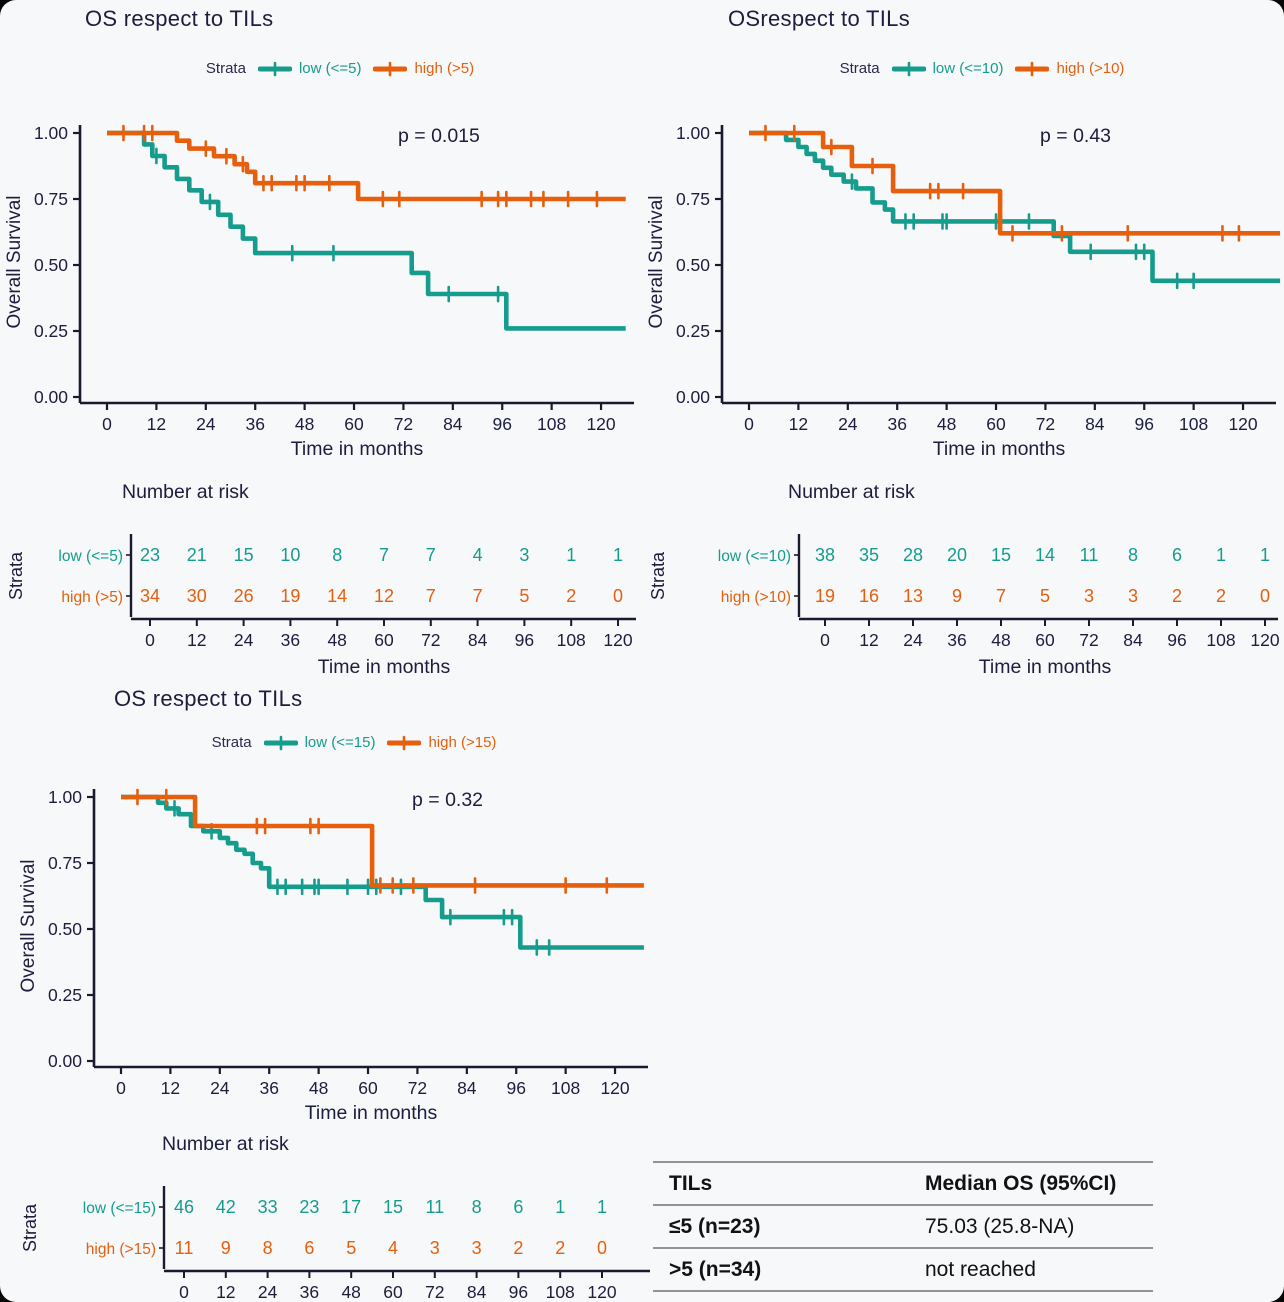 The height and width of the screenshot is (1302, 1284). I want to click on risk-count: 14, so click(337, 596).